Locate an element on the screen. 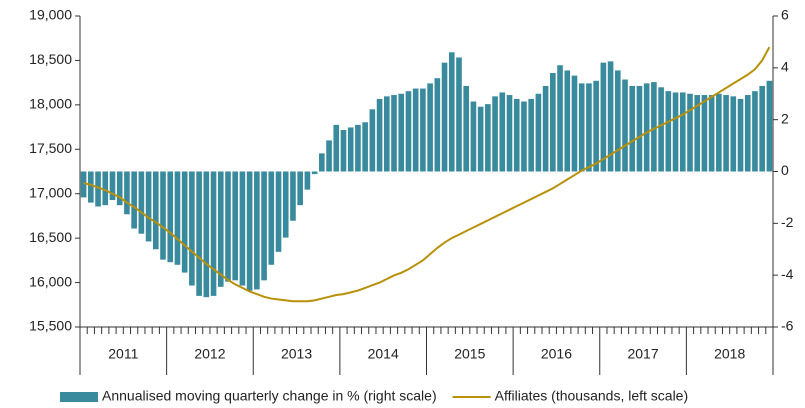  x-group-label: 2015 is located at coordinates (469, 354).